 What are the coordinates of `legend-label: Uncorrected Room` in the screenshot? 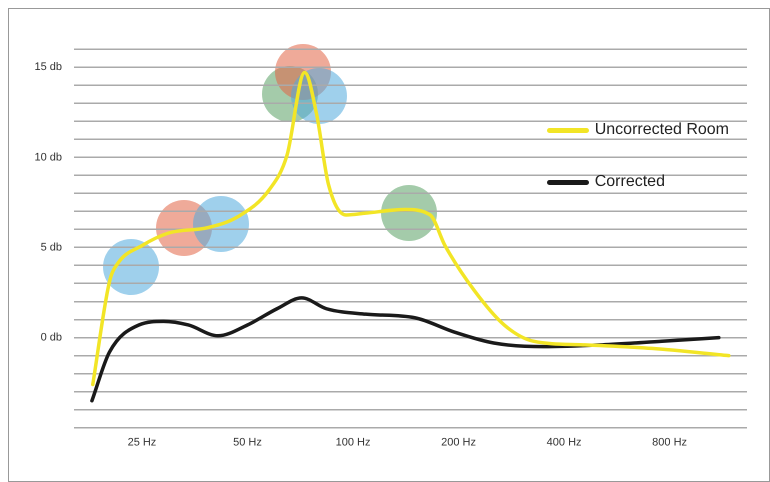 It's located at (661, 130).